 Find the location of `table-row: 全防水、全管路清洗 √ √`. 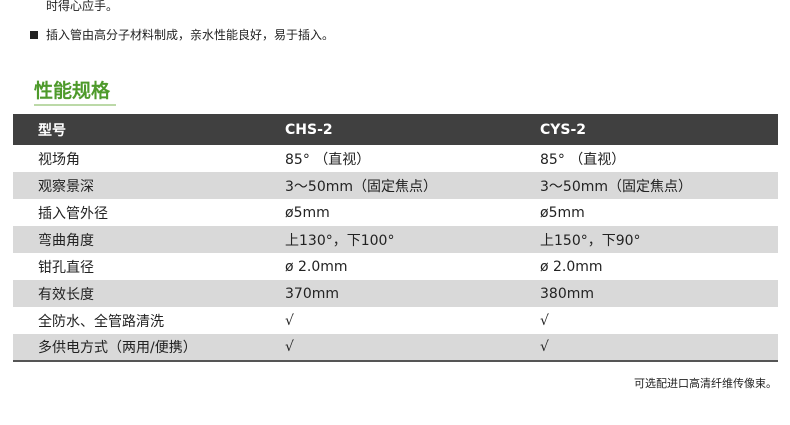

table-row: 全防水、全管路清洗 √ √ is located at coordinates (395, 320).